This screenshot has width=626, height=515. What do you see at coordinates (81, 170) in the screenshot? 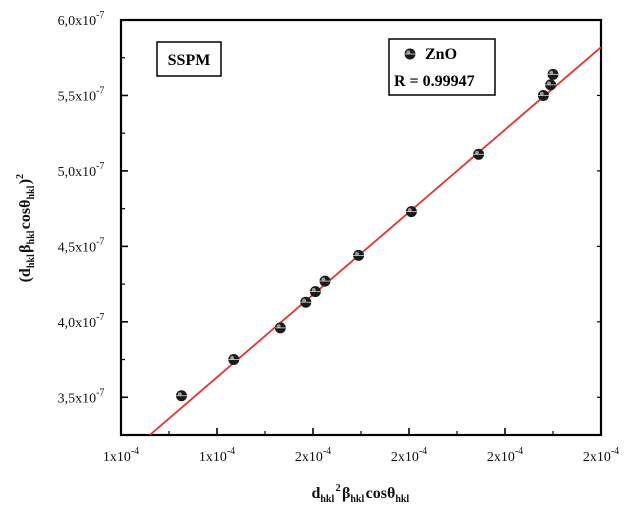
I see `y-tick-label: 5,0x10⁻⁷` at bounding box center [81, 170].